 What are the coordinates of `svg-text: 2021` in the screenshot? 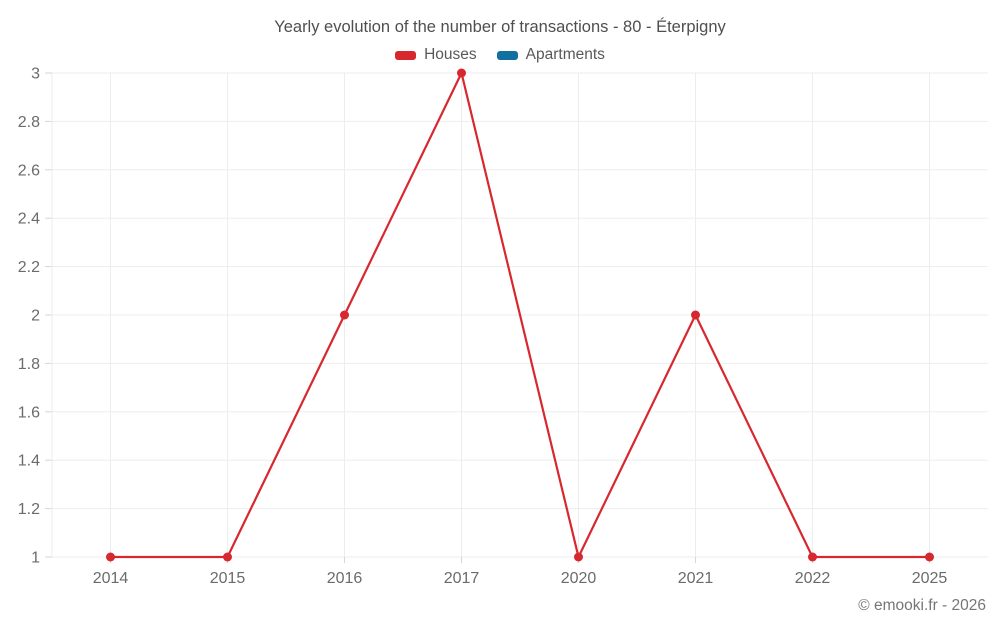 It's located at (696, 578).